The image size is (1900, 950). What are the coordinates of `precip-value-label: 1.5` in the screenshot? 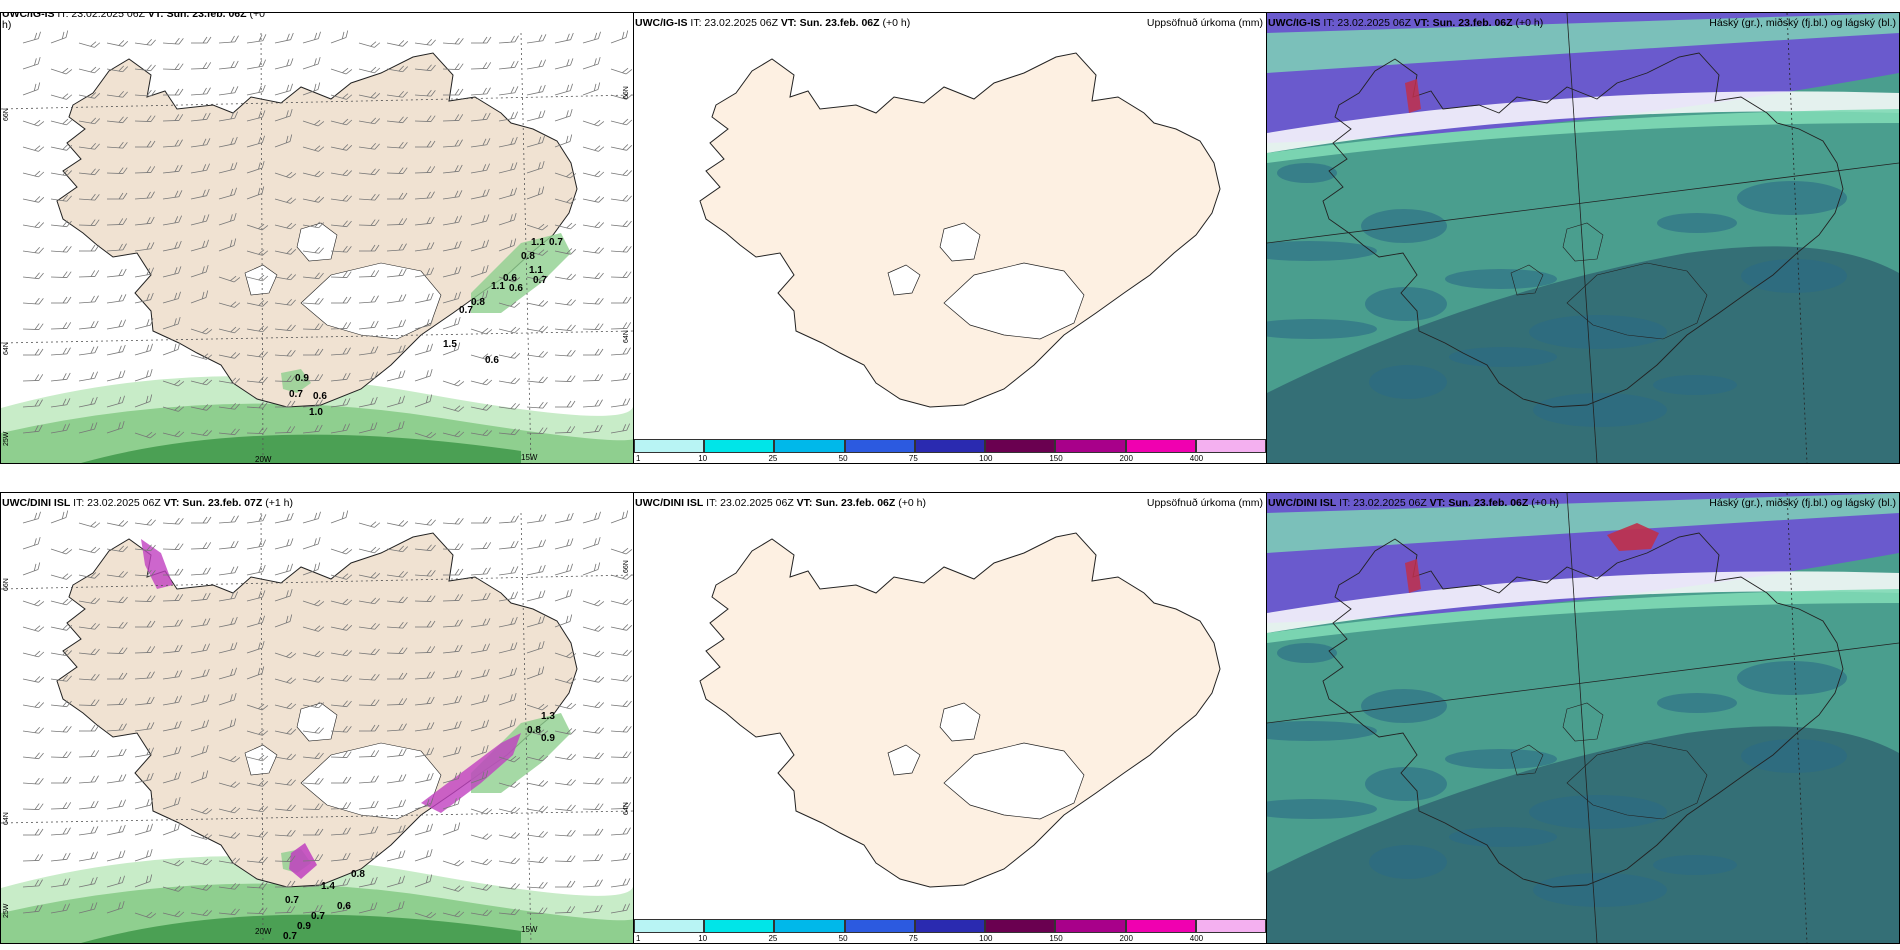 It's located at (450, 344).